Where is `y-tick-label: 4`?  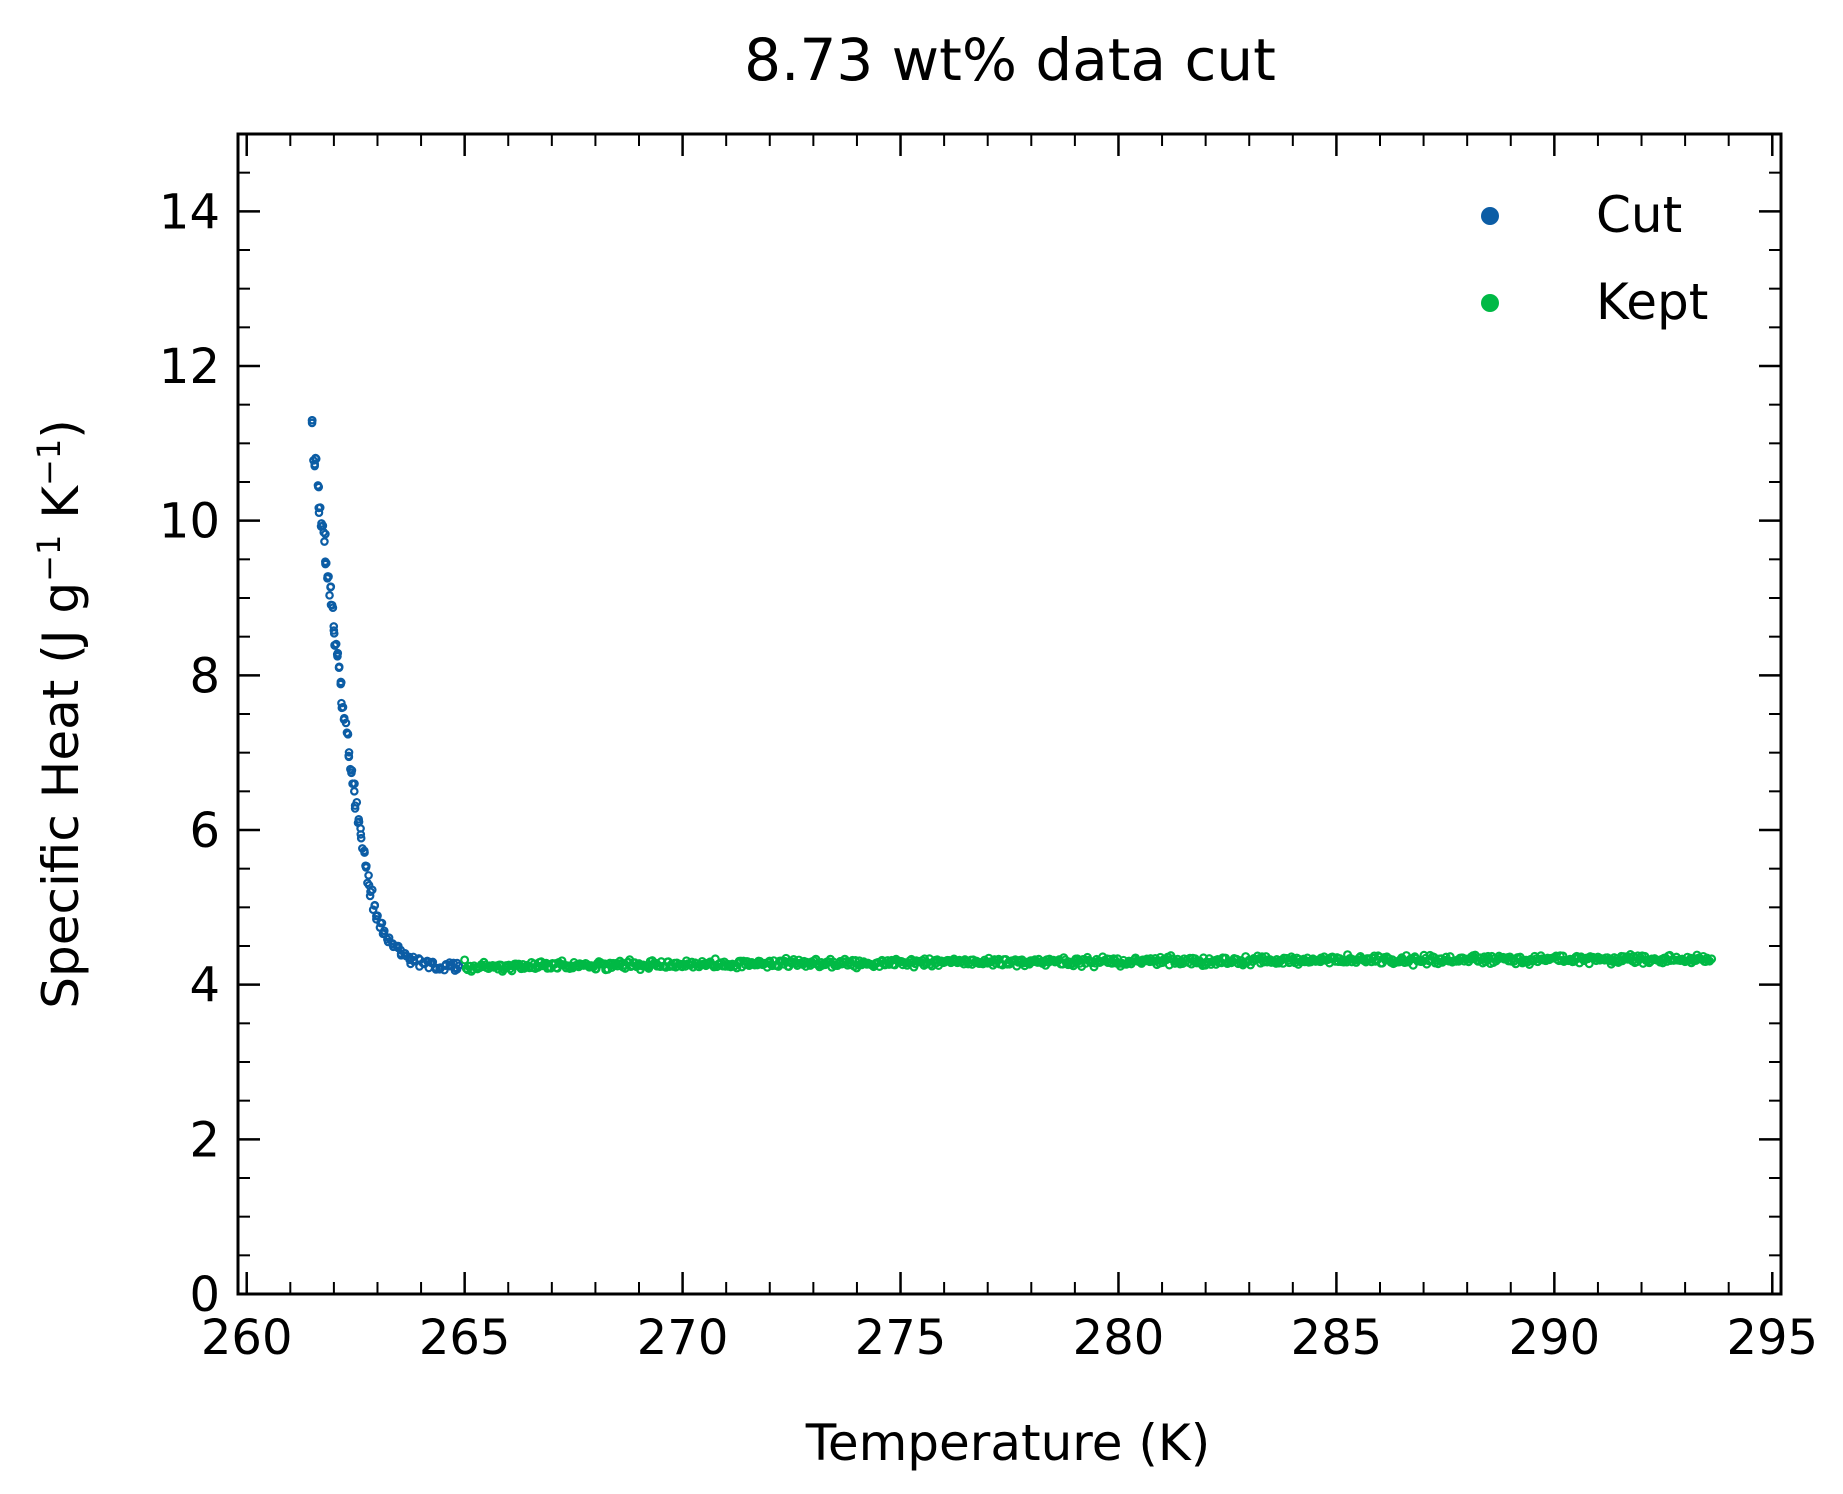 y-tick-label: 4 is located at coordinates (204, 986).